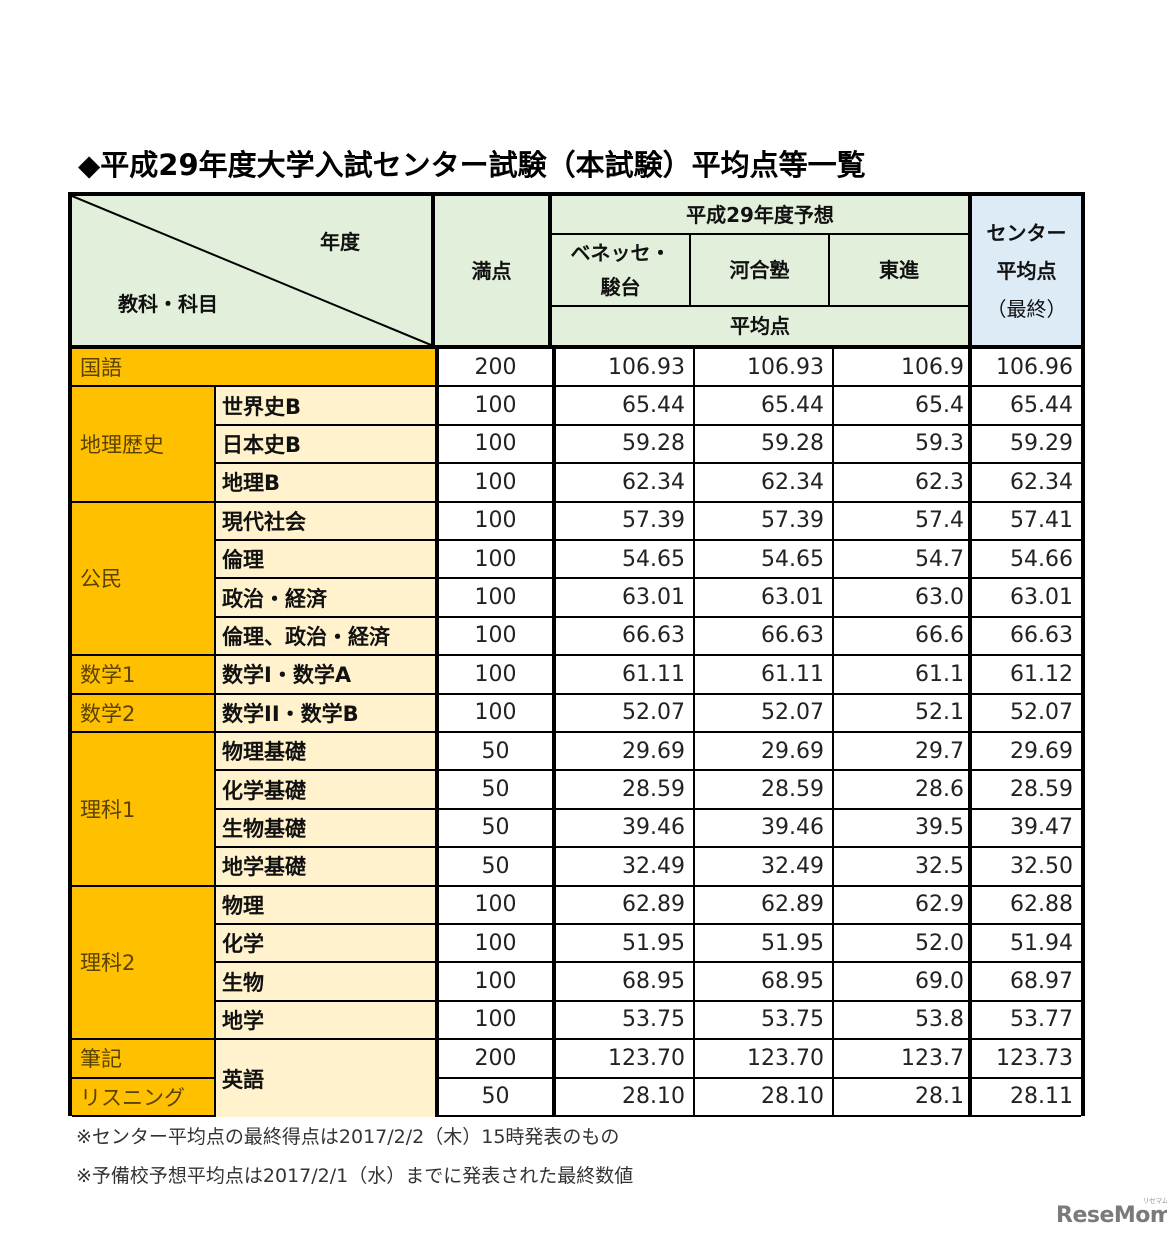 This screenshot has height=1244, width=1167. What do you see at coordinates (760, 326) in the screenshot?
I see `average-subheader: 平均点` at bounding box center [760, 326].